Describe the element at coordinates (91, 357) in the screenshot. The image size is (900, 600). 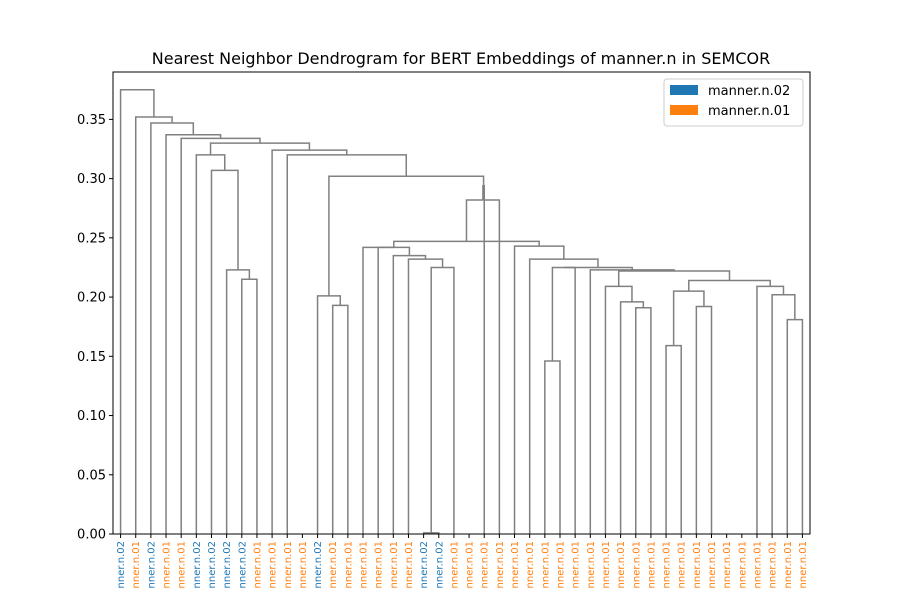
I see `y-tick-label: 0.15` at that location.